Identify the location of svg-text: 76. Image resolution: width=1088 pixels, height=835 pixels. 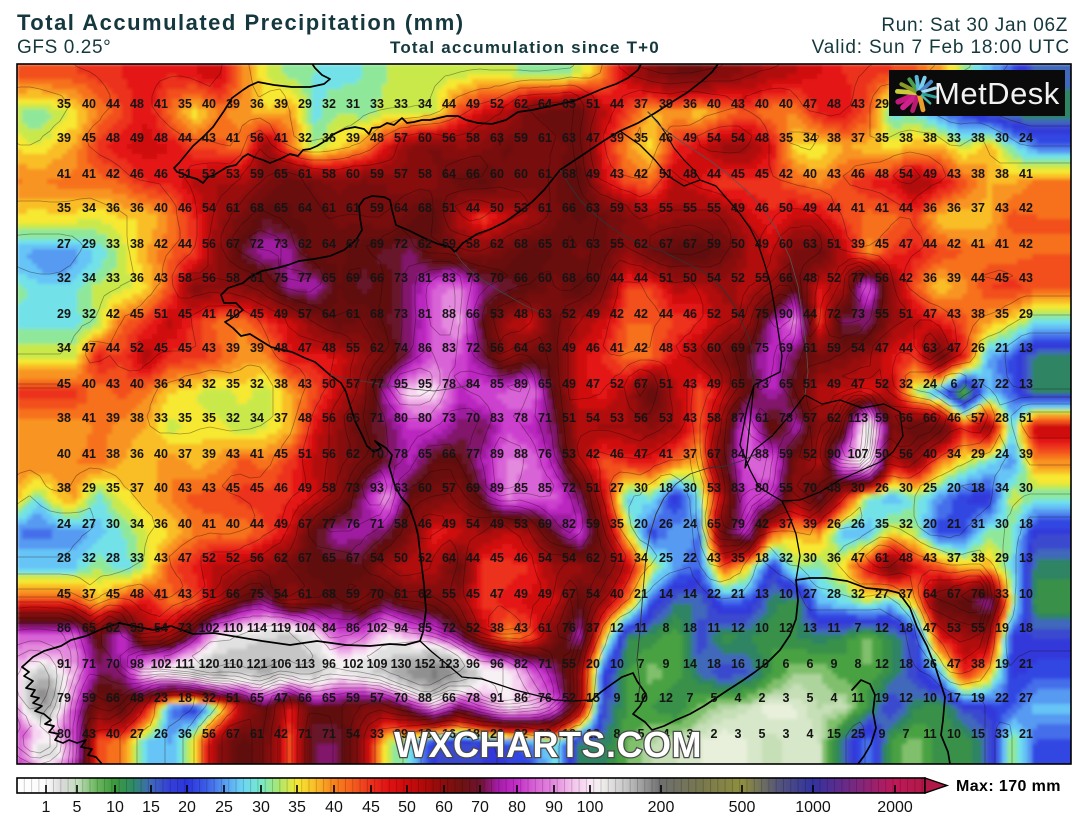
(353, 524).